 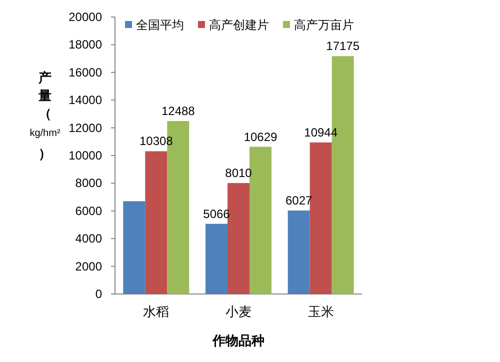 What do you see at coordinates (321, 311) in the screenshot?
I see `x-tick-label: 玉米` at bounding box center [321, 311].